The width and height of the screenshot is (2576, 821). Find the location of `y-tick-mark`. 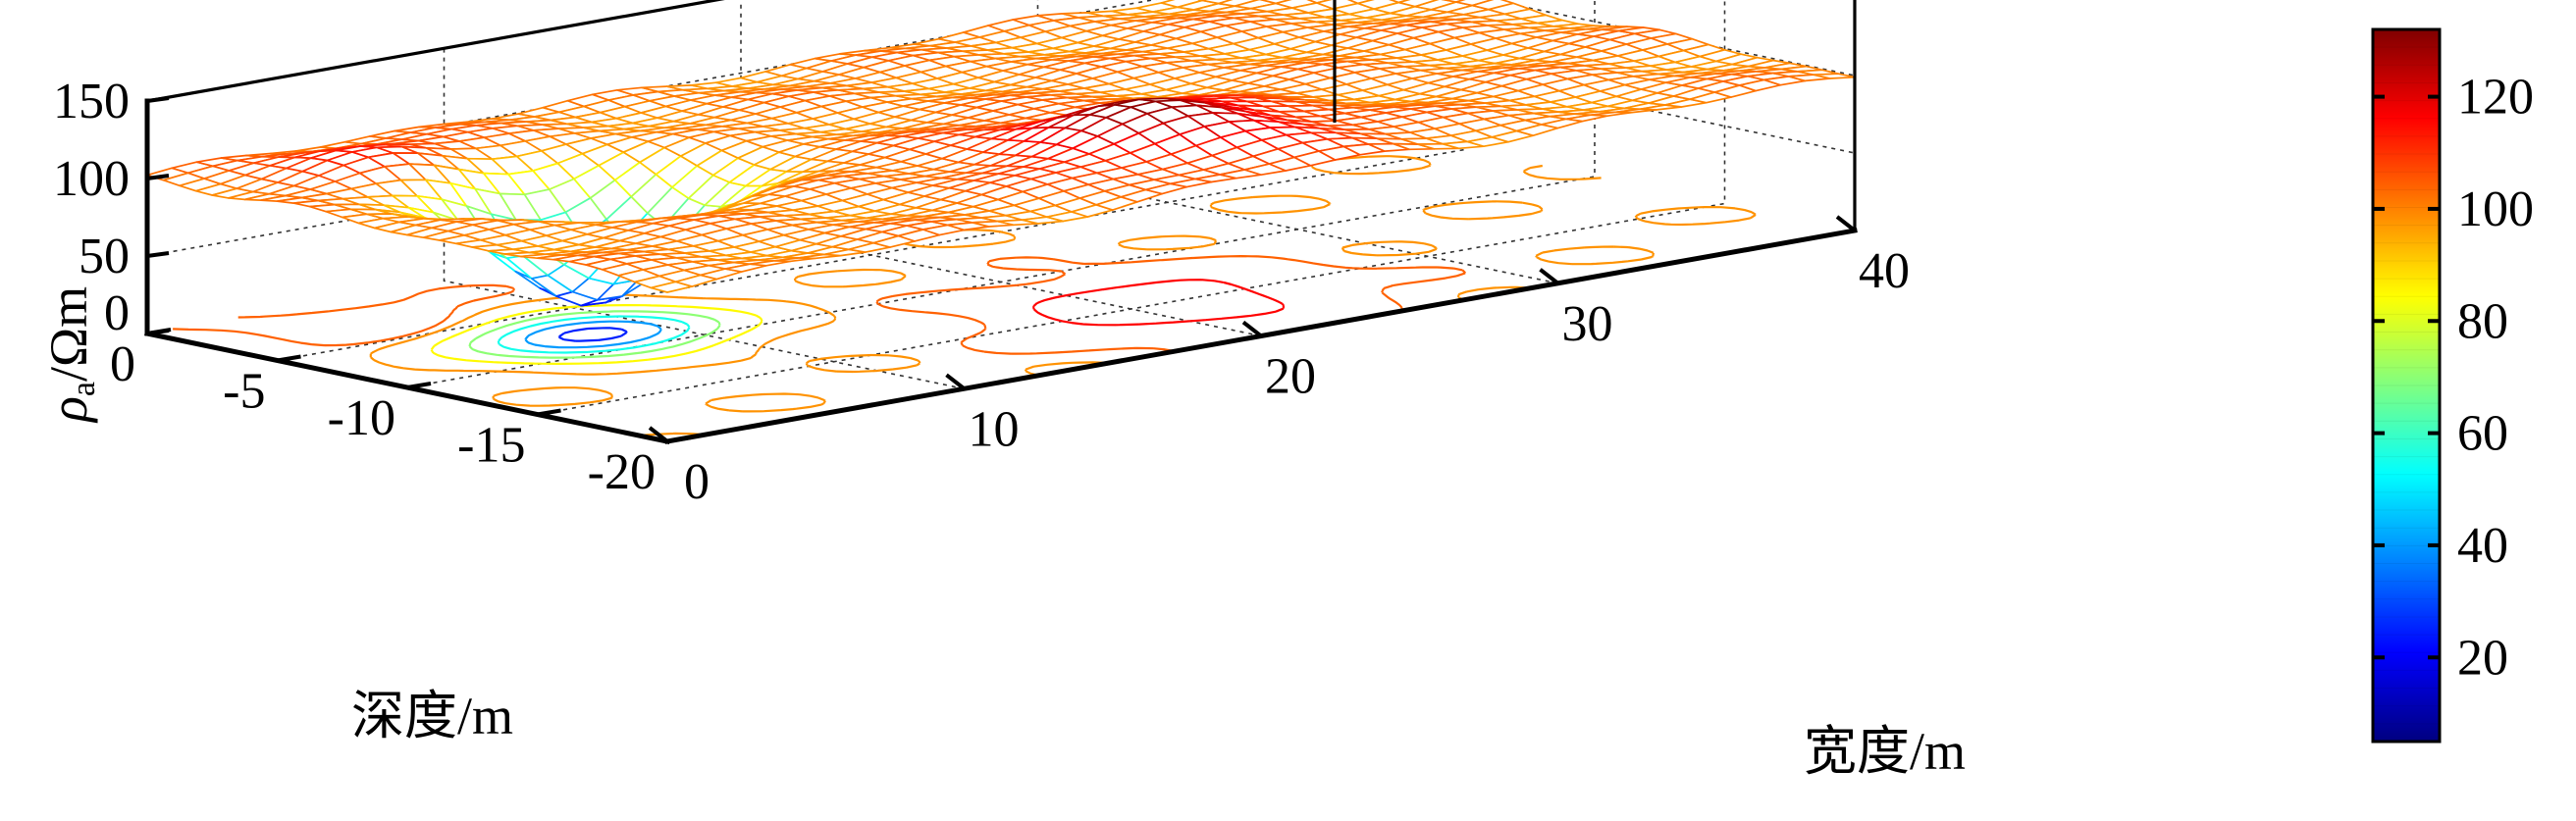

y-tick-mark is located at coordinates (1846, 224).